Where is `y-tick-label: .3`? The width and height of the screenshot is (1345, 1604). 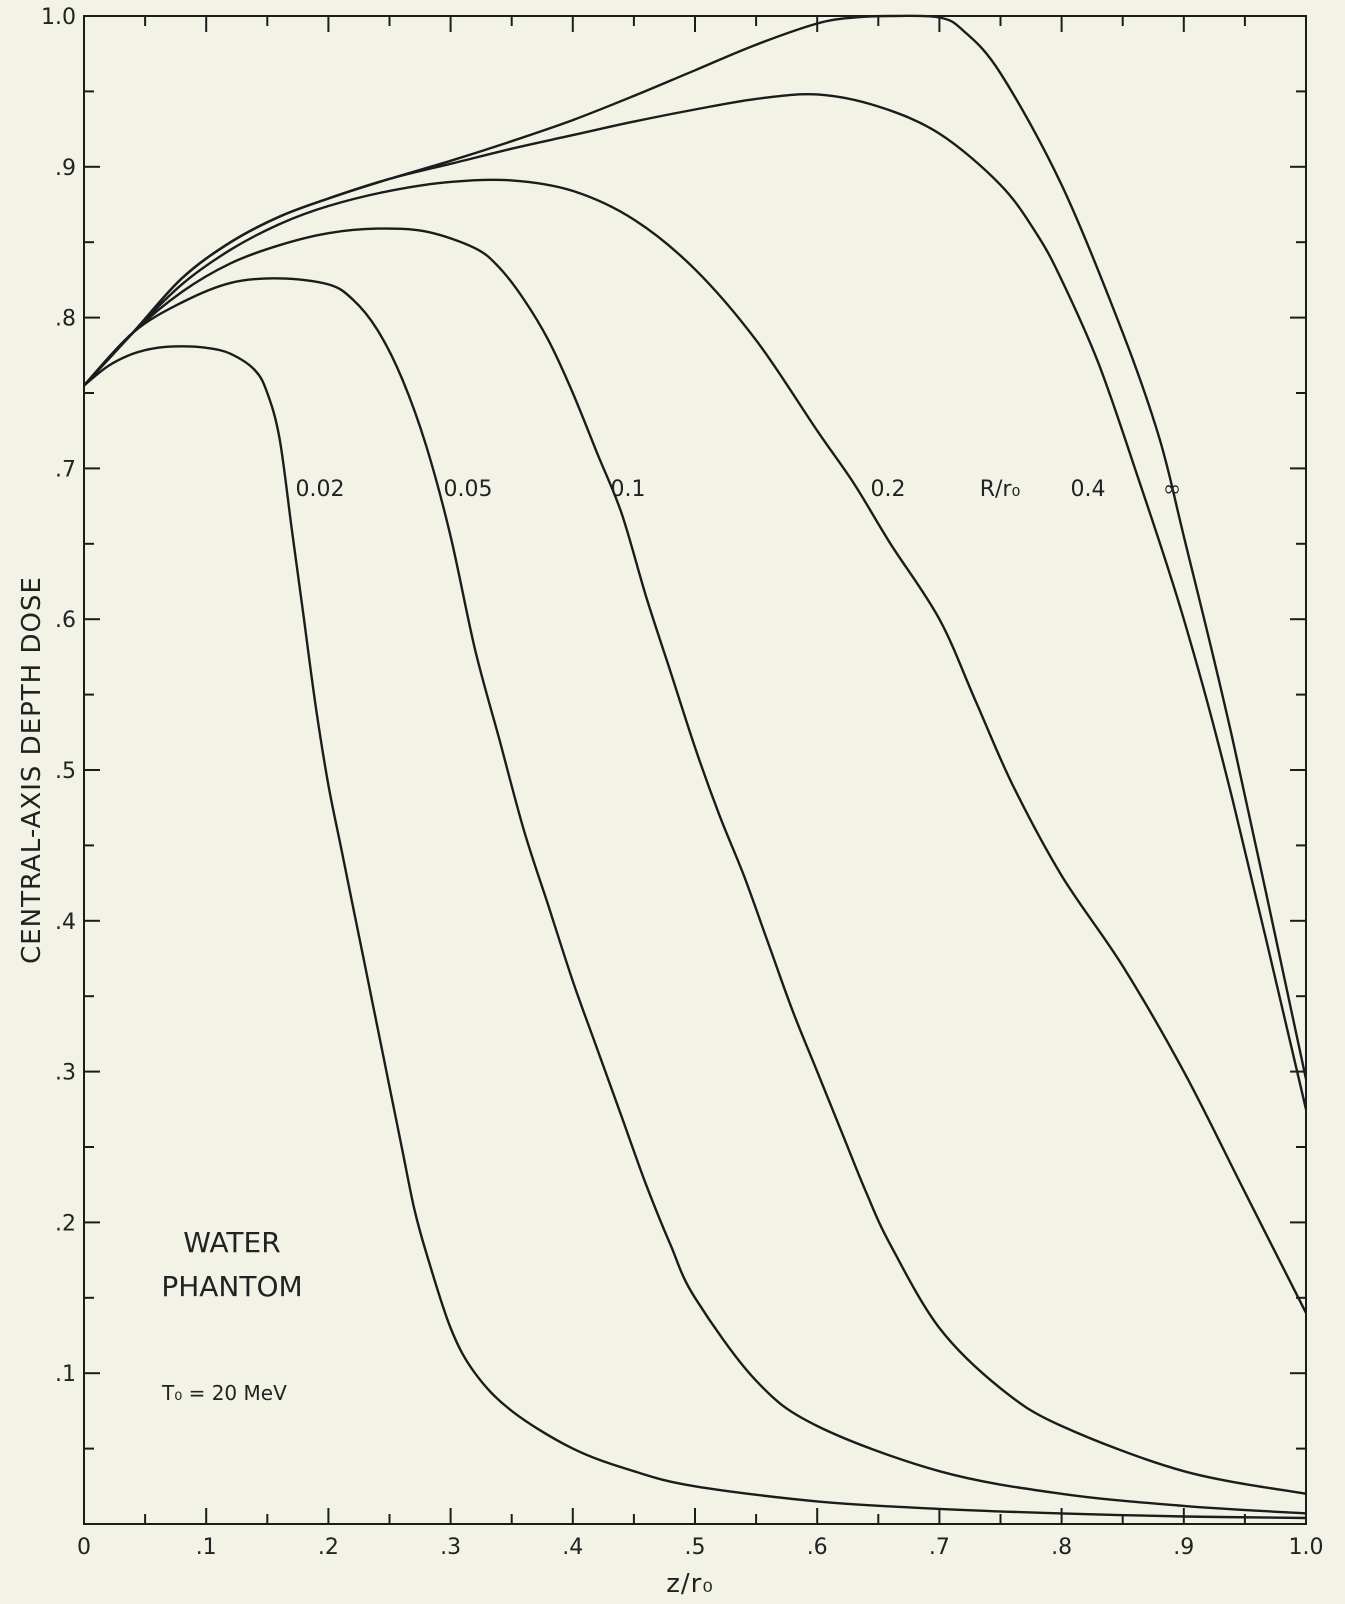
y-tick-label: .3 is located at coordinates (65, 1073).